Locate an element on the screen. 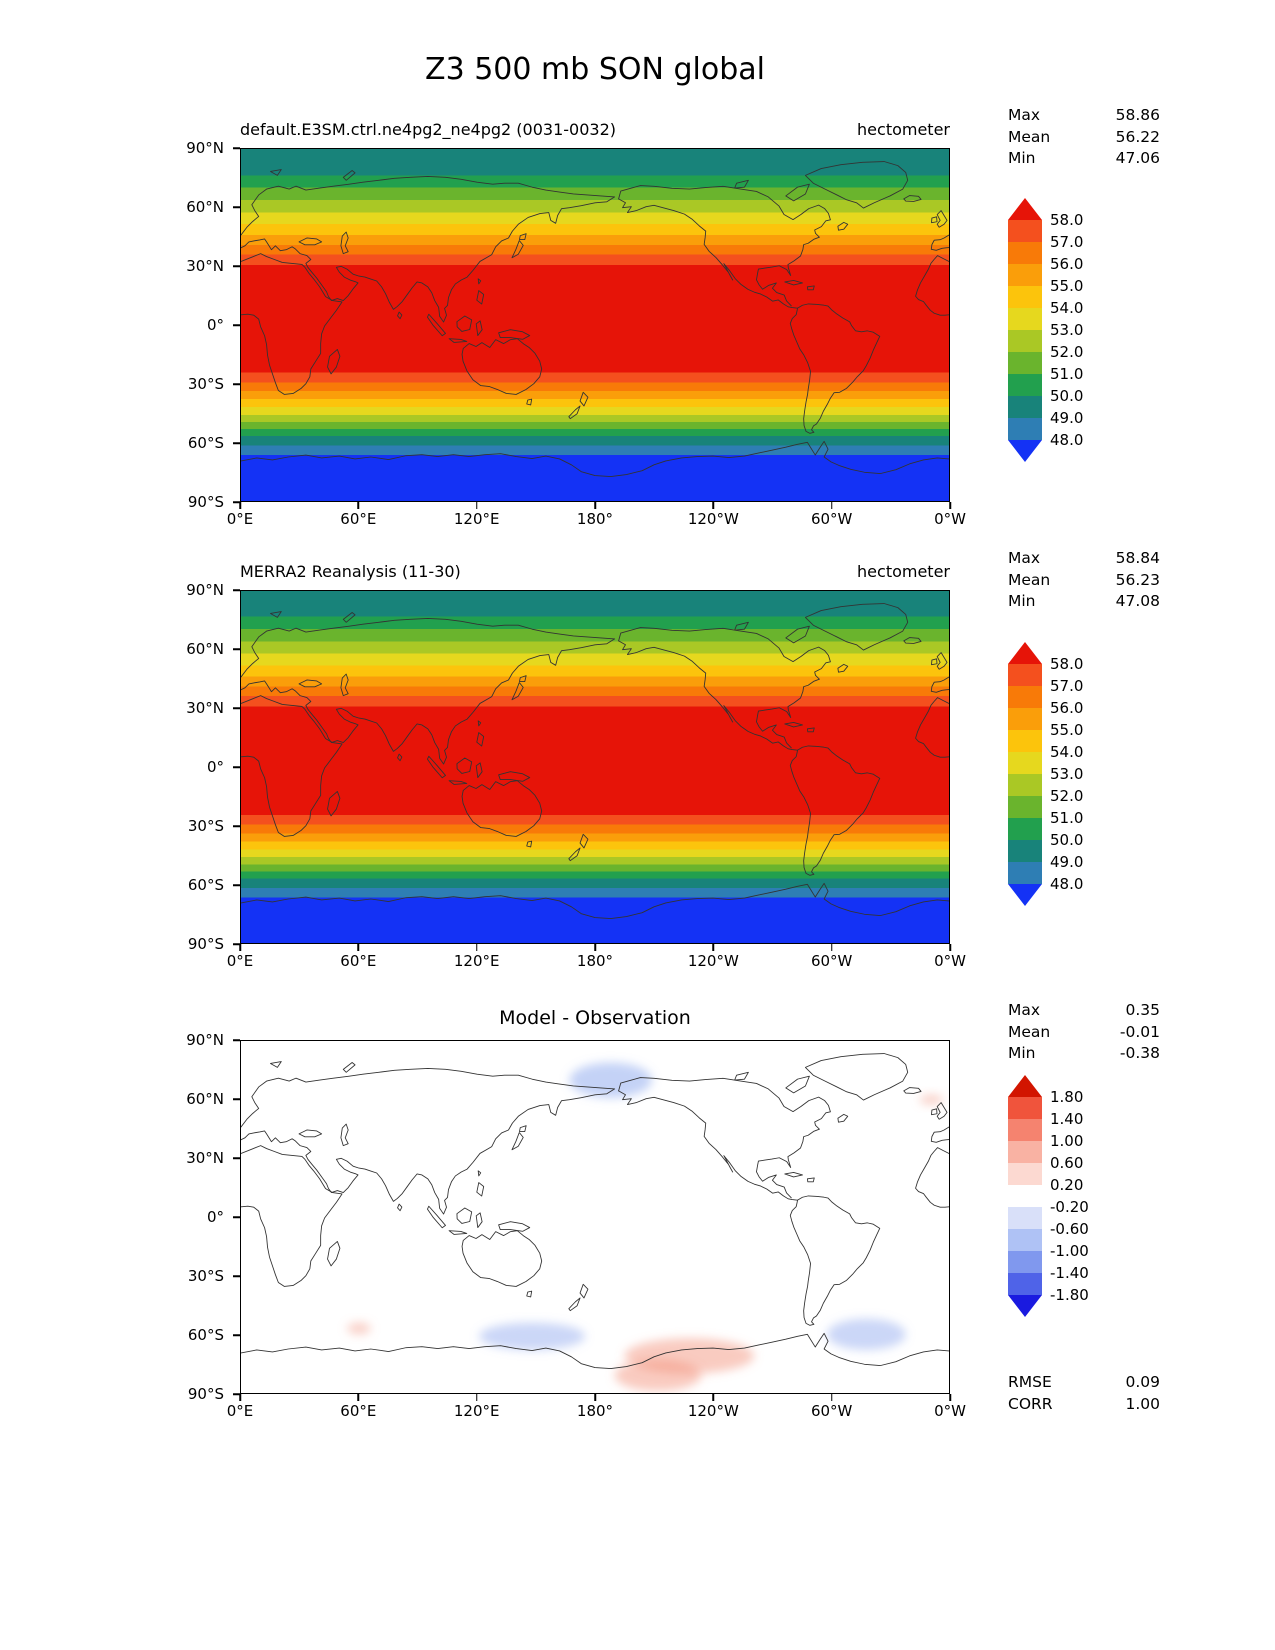 This screenshot has width=1275, height=1650. panel-subtitle-row: MERRA2 Reanalysis (11-30) hectometer is located at coordinates (595, 571).